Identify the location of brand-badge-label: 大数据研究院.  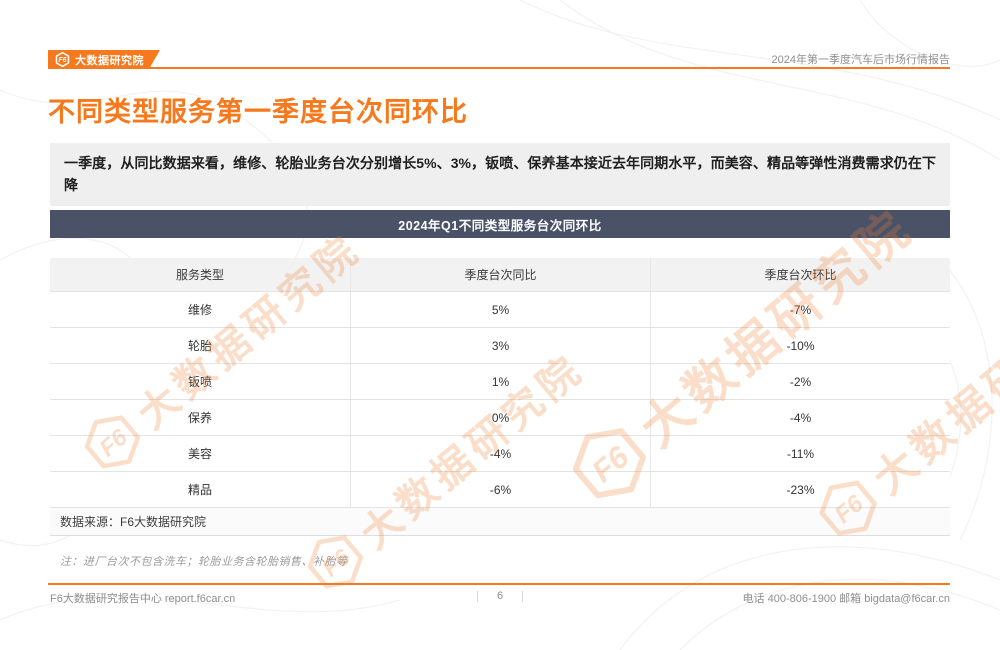
(109, 60).